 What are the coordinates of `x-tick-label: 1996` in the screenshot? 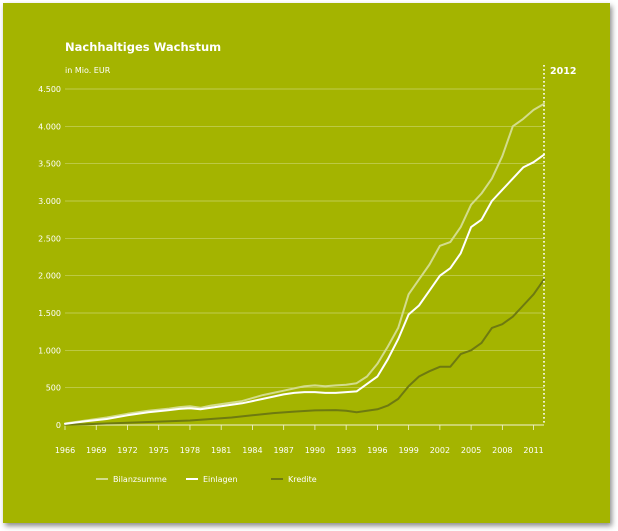 It's located at (377, 450).